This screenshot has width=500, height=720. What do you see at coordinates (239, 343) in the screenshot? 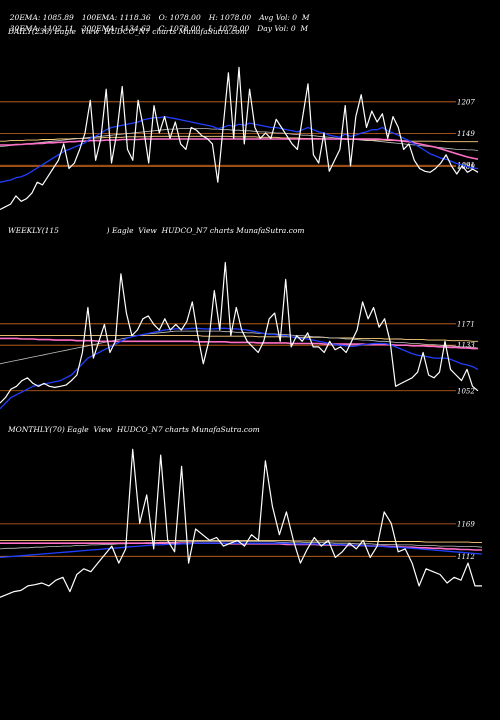
I see `weekly-ema30-line` at bounding box center [239, 343].